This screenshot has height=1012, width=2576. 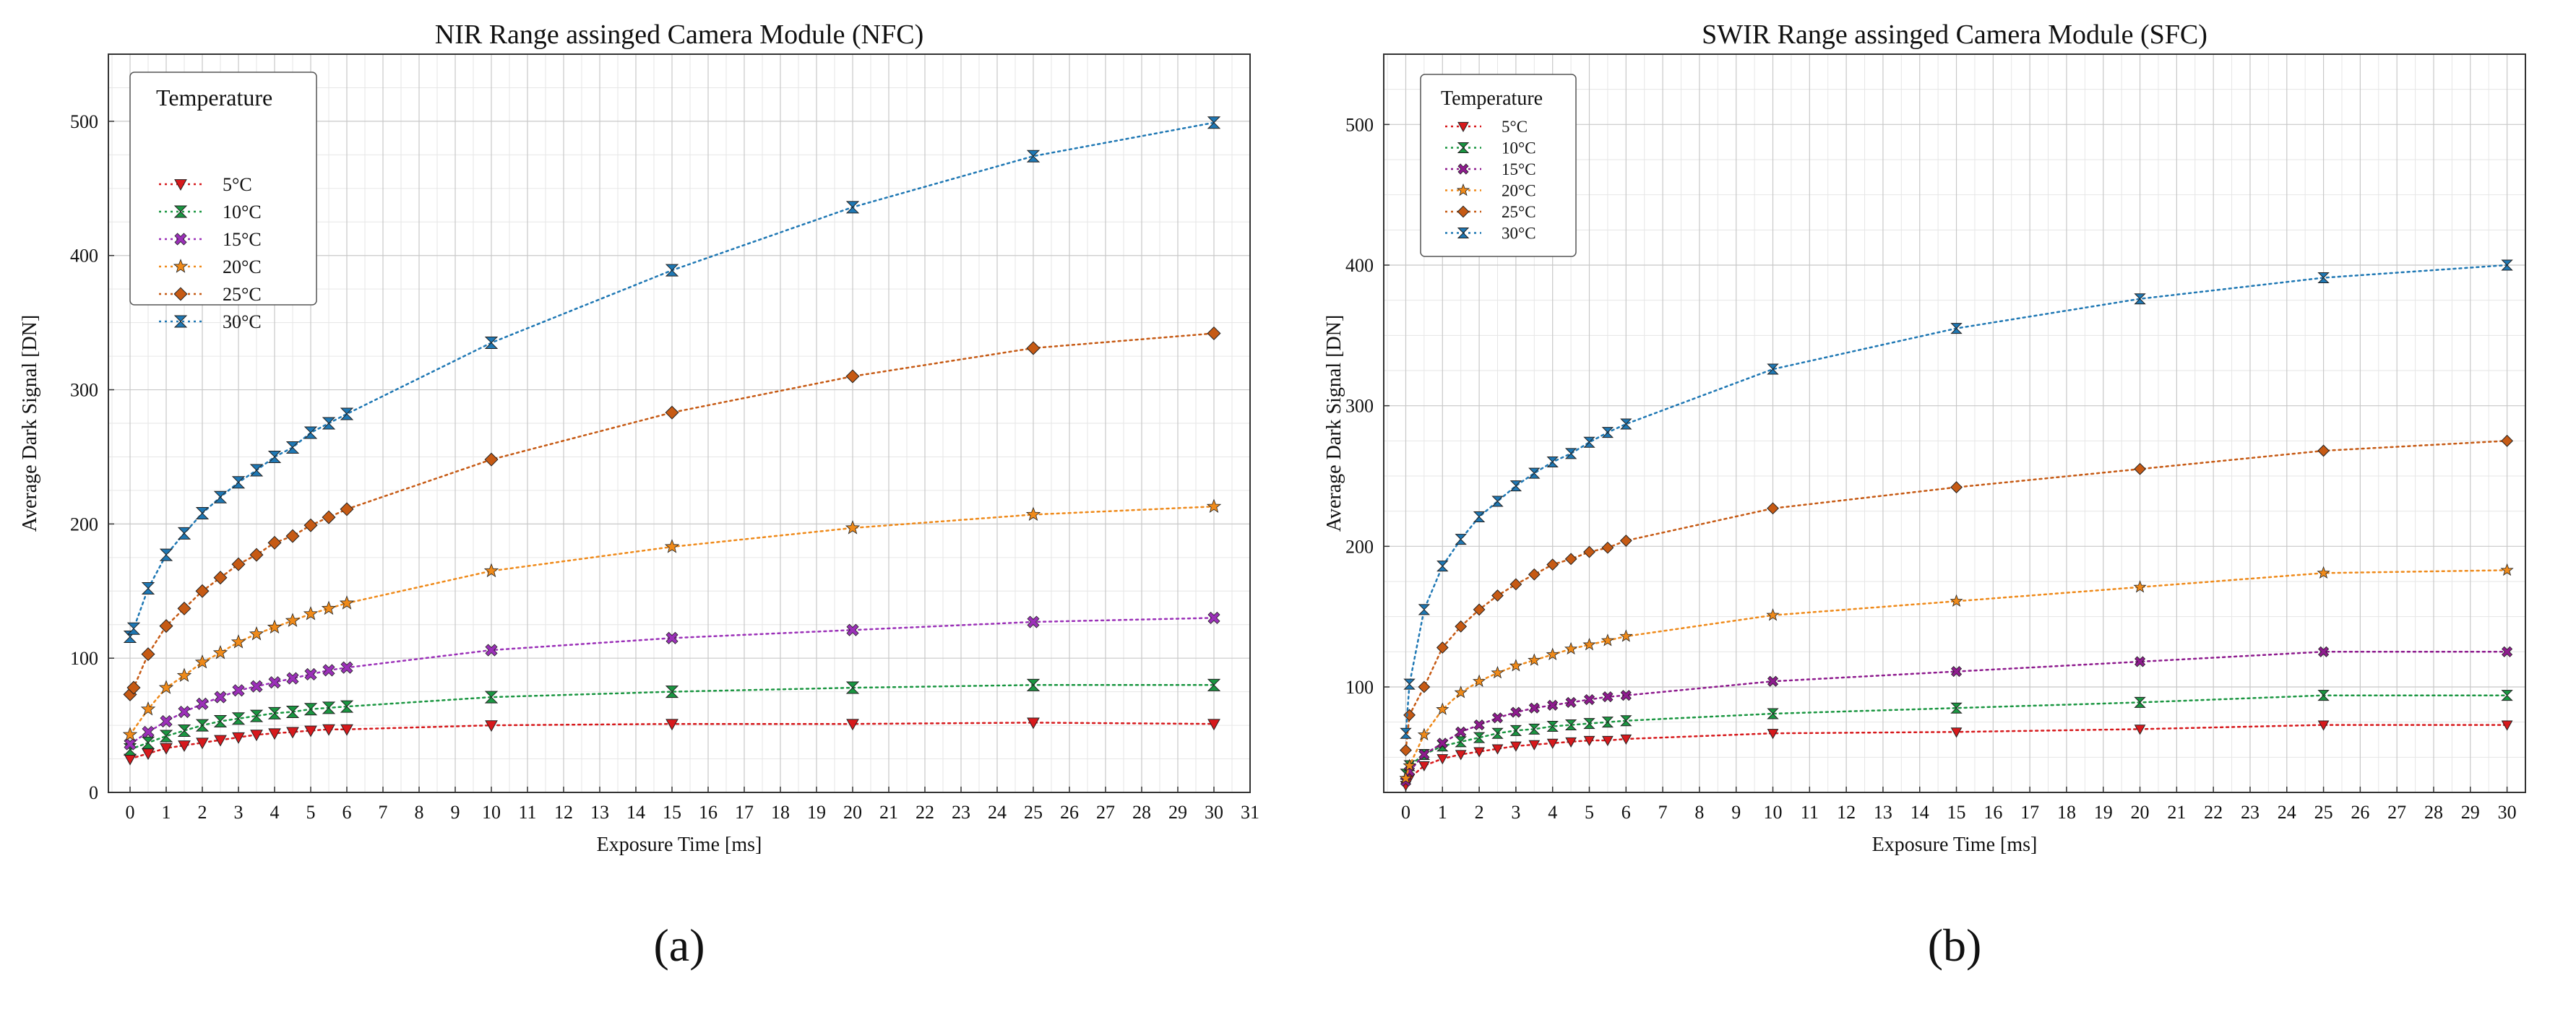 What do you see at coordinates (84, 390) in the screenshot?
I see `y-tick-label: 300` at bounding box center [84, 390].